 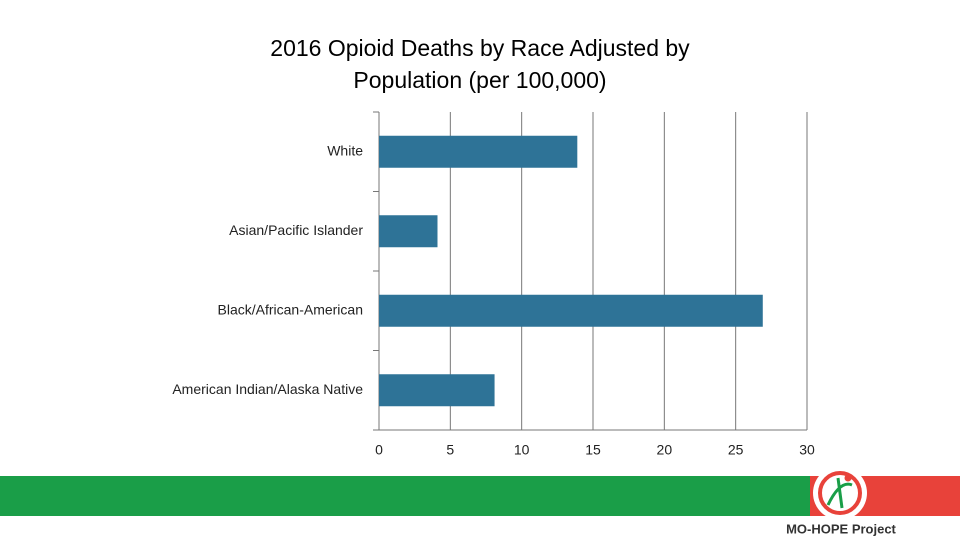 What do you see at coordinates (345, 150) in the screenshot?
I see `y-tick-label: White` at bounding box center [345, 150].